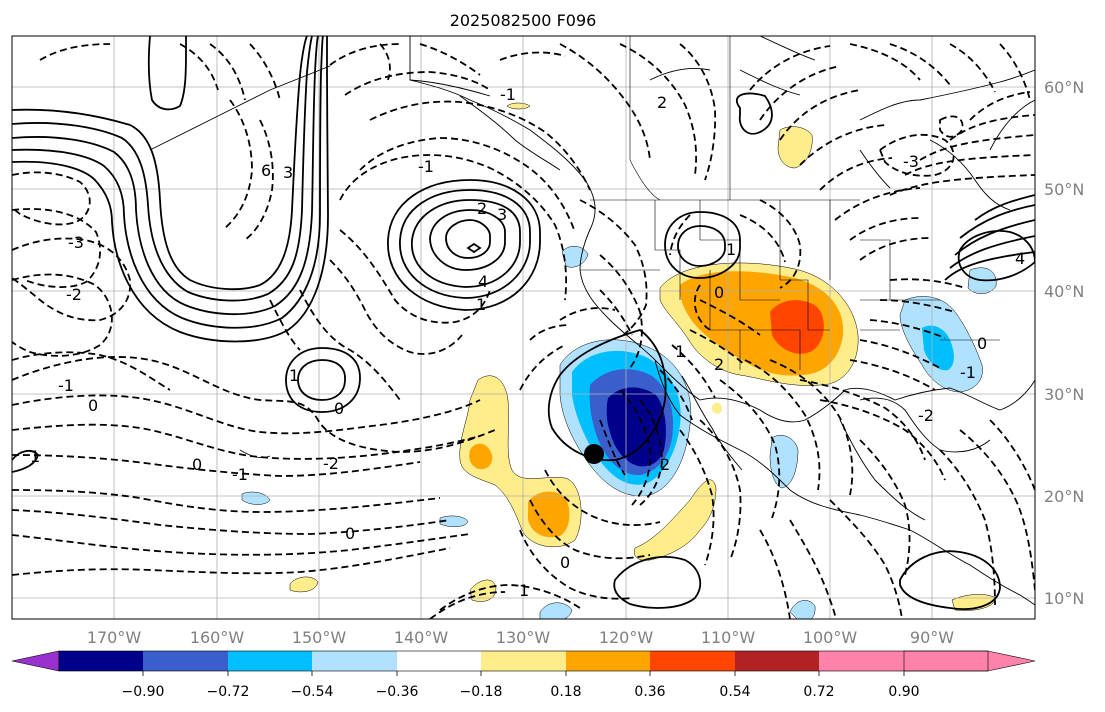  What do you see at coordinates (969, 661) in the screenshot?
I see `colorbar-max-arrow` at bounding box center [969, 661].